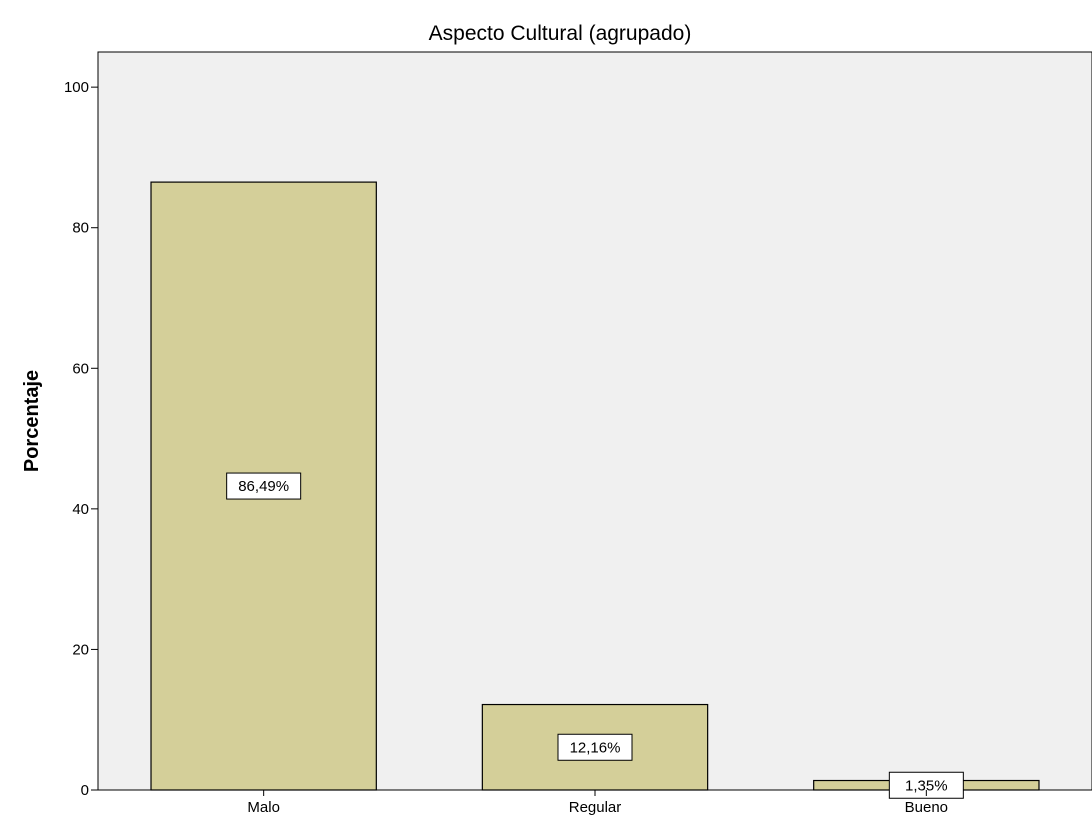  What do you see at coordinates (80, 509) in the screenshot?
I see `y-tick-label: 40` at bounding box center [80, 509].